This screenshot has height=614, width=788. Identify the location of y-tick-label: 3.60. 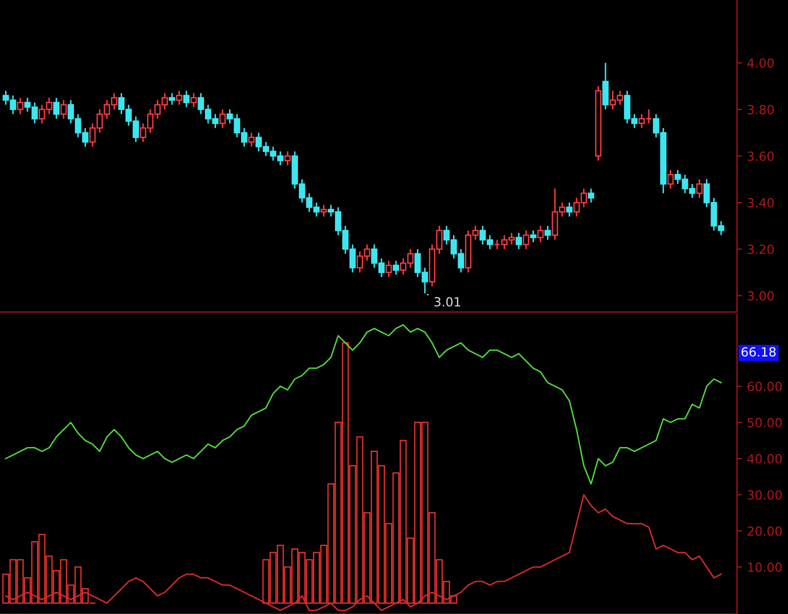
(761, 156).